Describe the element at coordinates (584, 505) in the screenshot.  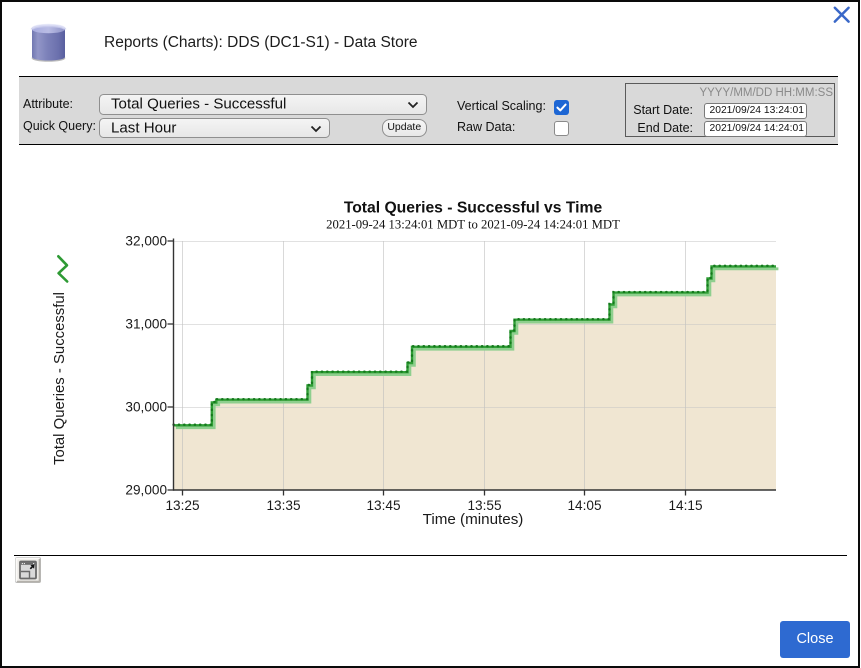
I see `svg-text: 14:05` at that location.